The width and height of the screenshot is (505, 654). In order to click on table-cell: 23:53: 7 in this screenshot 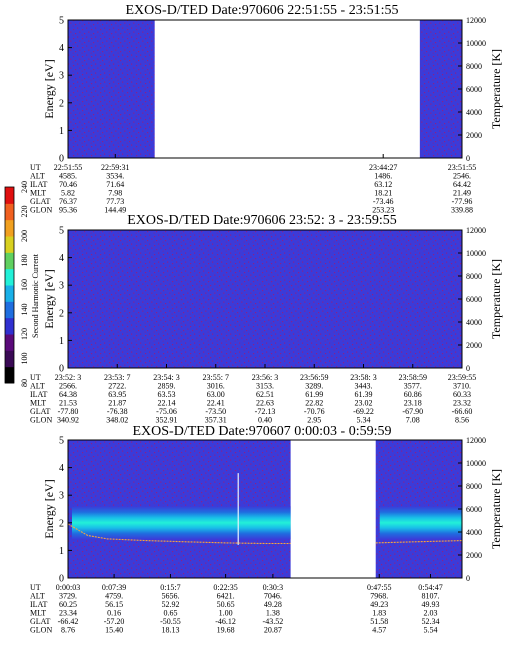, I will do `click(117, 377)`.